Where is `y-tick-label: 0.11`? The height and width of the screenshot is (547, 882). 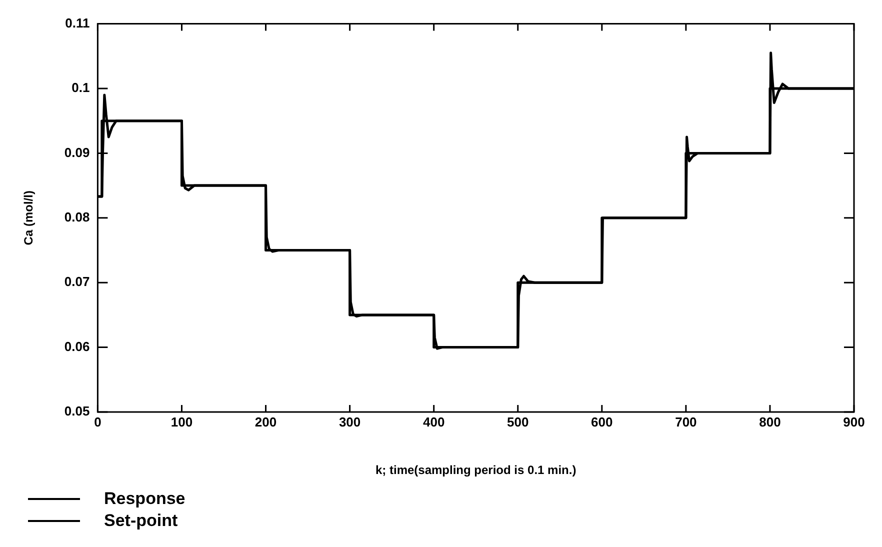
y-tick-label: 0.11 is located at coordinates (77, 22).